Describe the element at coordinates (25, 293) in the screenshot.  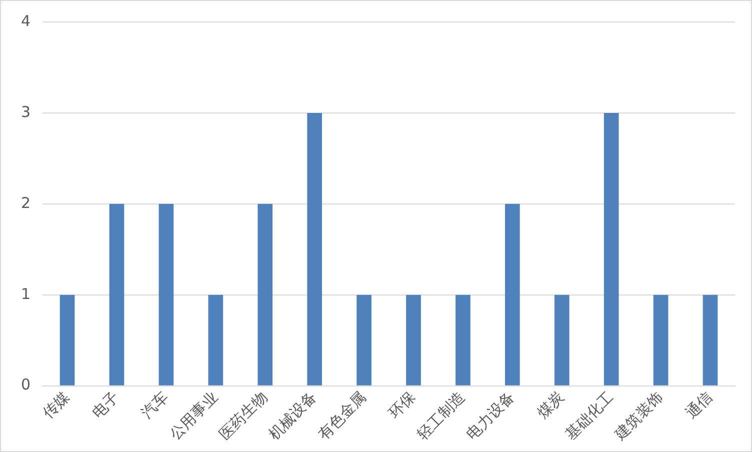
I see `y-tick-label: 1` at that location.